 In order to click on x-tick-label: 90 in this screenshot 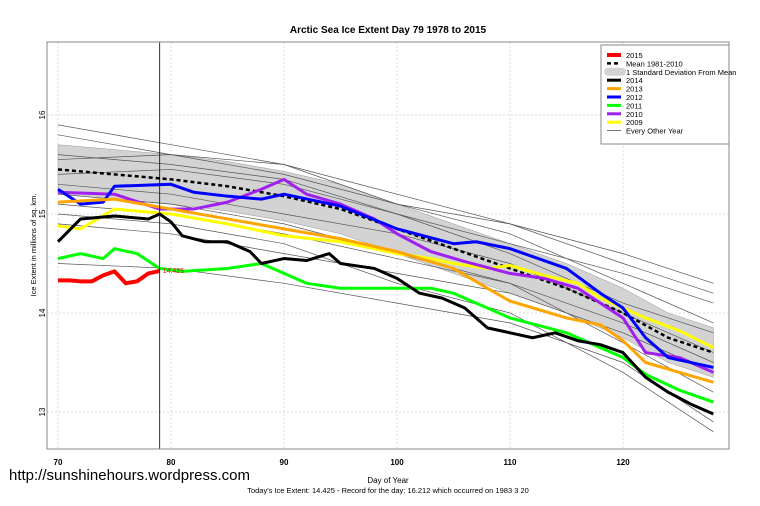, I will do `click(284, 462)`.